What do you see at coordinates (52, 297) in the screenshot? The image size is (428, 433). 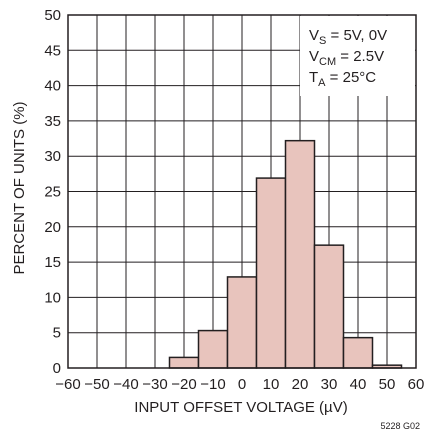 I see `y-tick-label: 10` at bounding box center [52, 297].